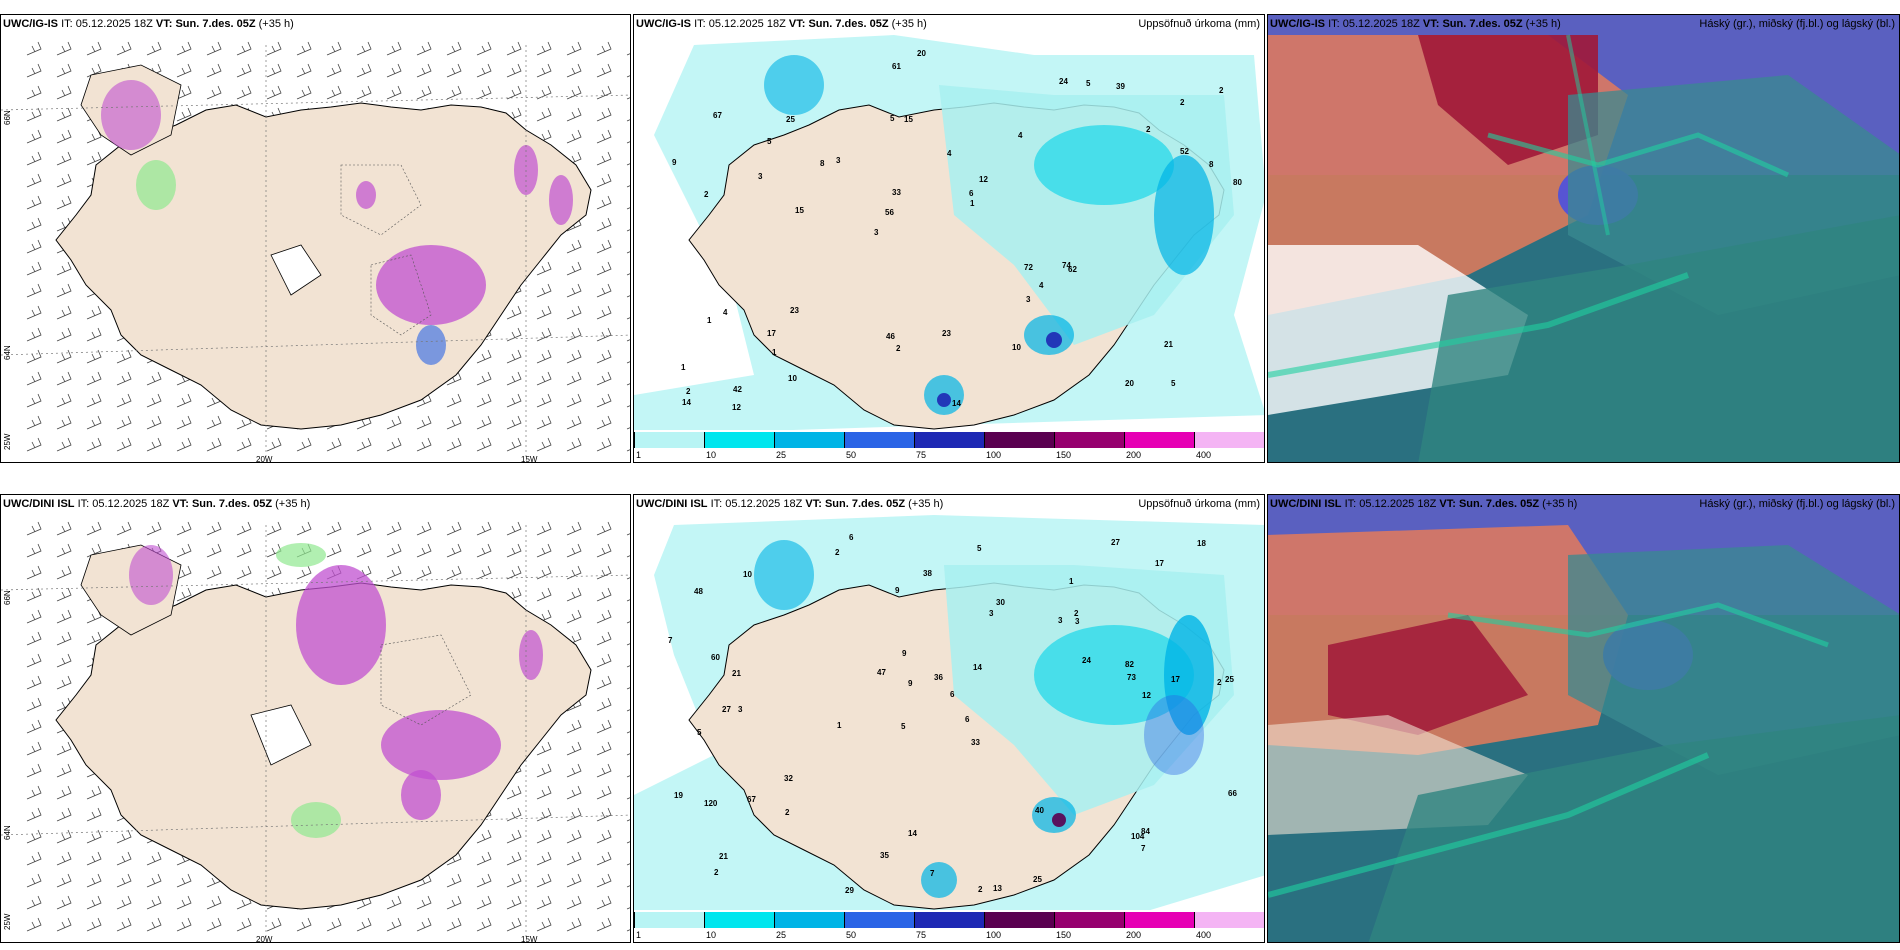 This screenshot has height=950, width=1900. Describe the element at coordinates (726, 709) in the screenshot. I see `accum-value: 27` at that location.